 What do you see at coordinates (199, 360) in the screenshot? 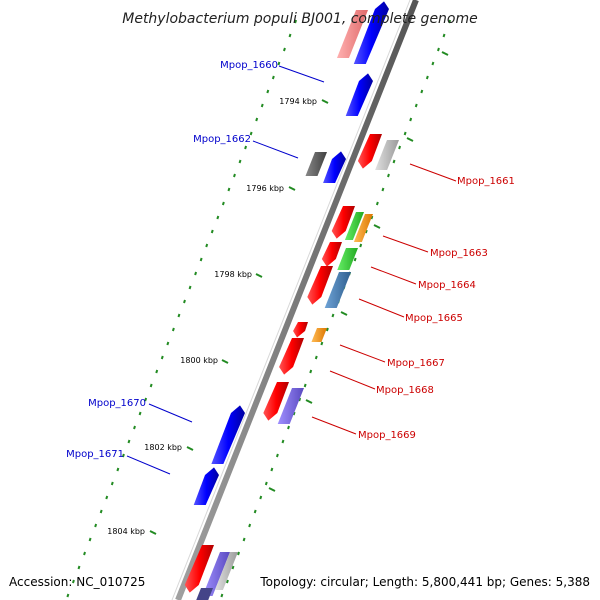
I see `tick-label: 1800 kbp` at bounding box center [199, 360].